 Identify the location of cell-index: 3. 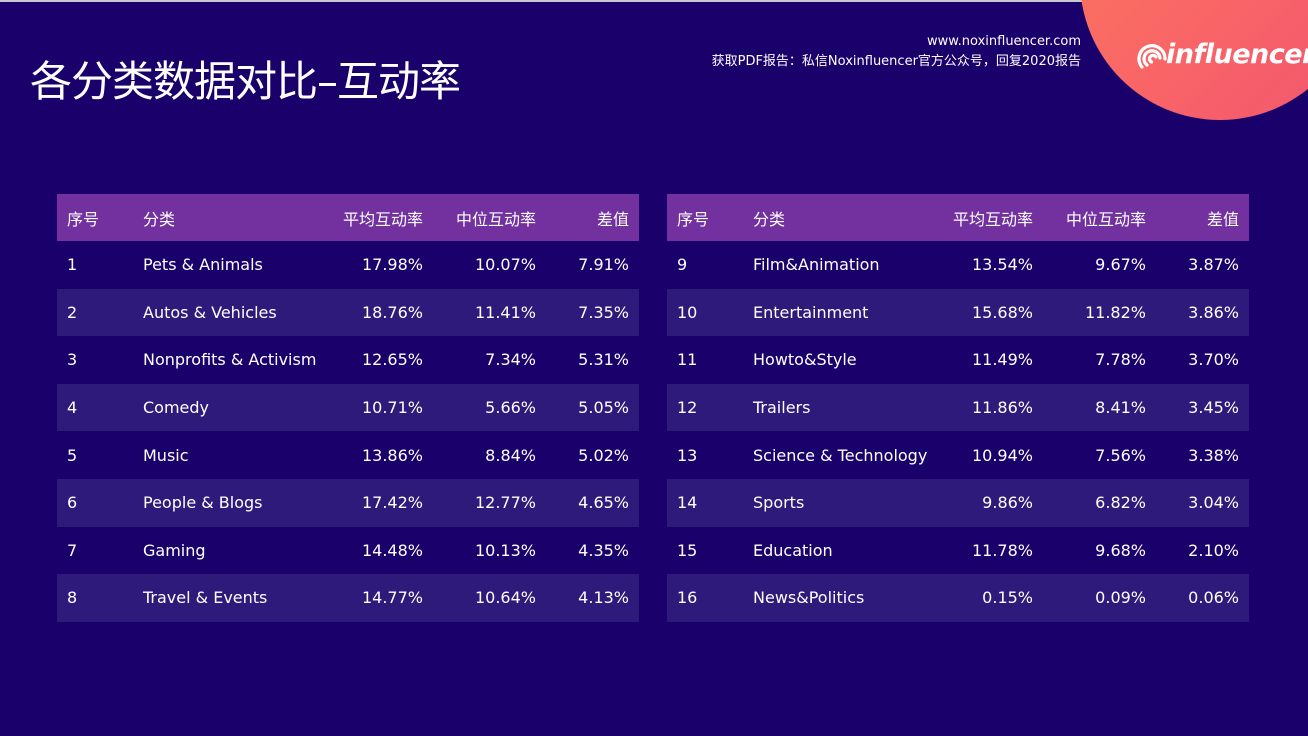
(100, 360).